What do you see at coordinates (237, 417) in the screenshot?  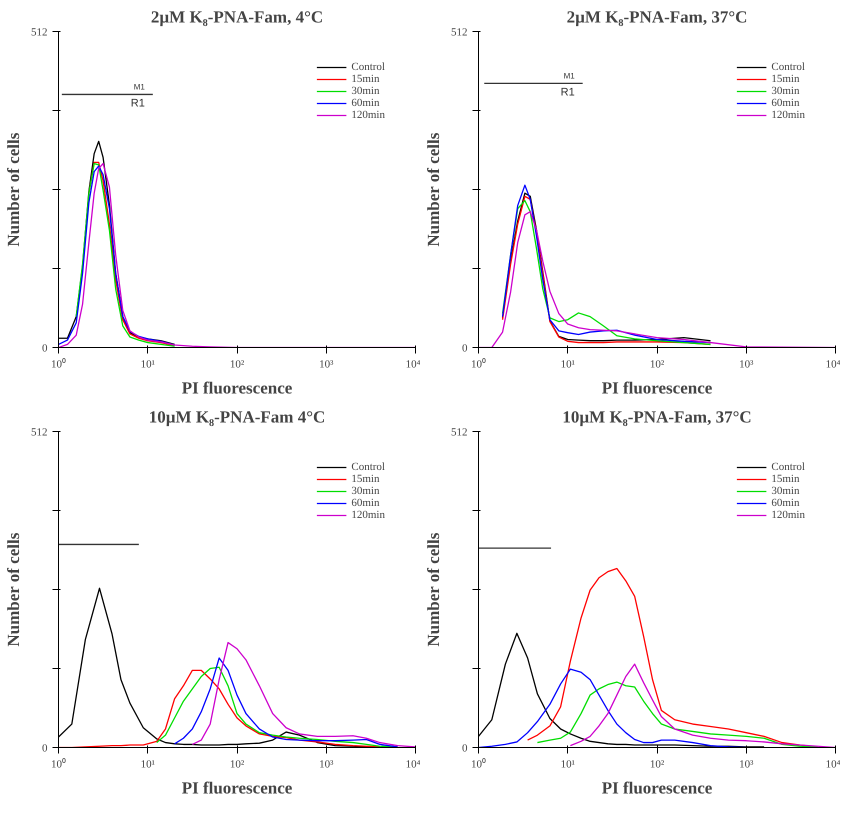 I see `chart-title: 10µM K₈-PNA-Fam 4°C` at bounding box center [237, 417].